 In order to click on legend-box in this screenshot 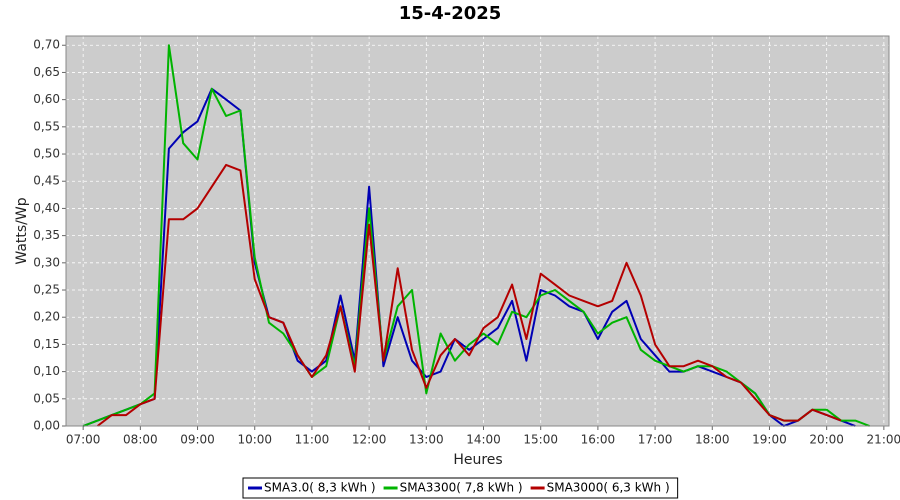, I will do `click(460, 488)`.